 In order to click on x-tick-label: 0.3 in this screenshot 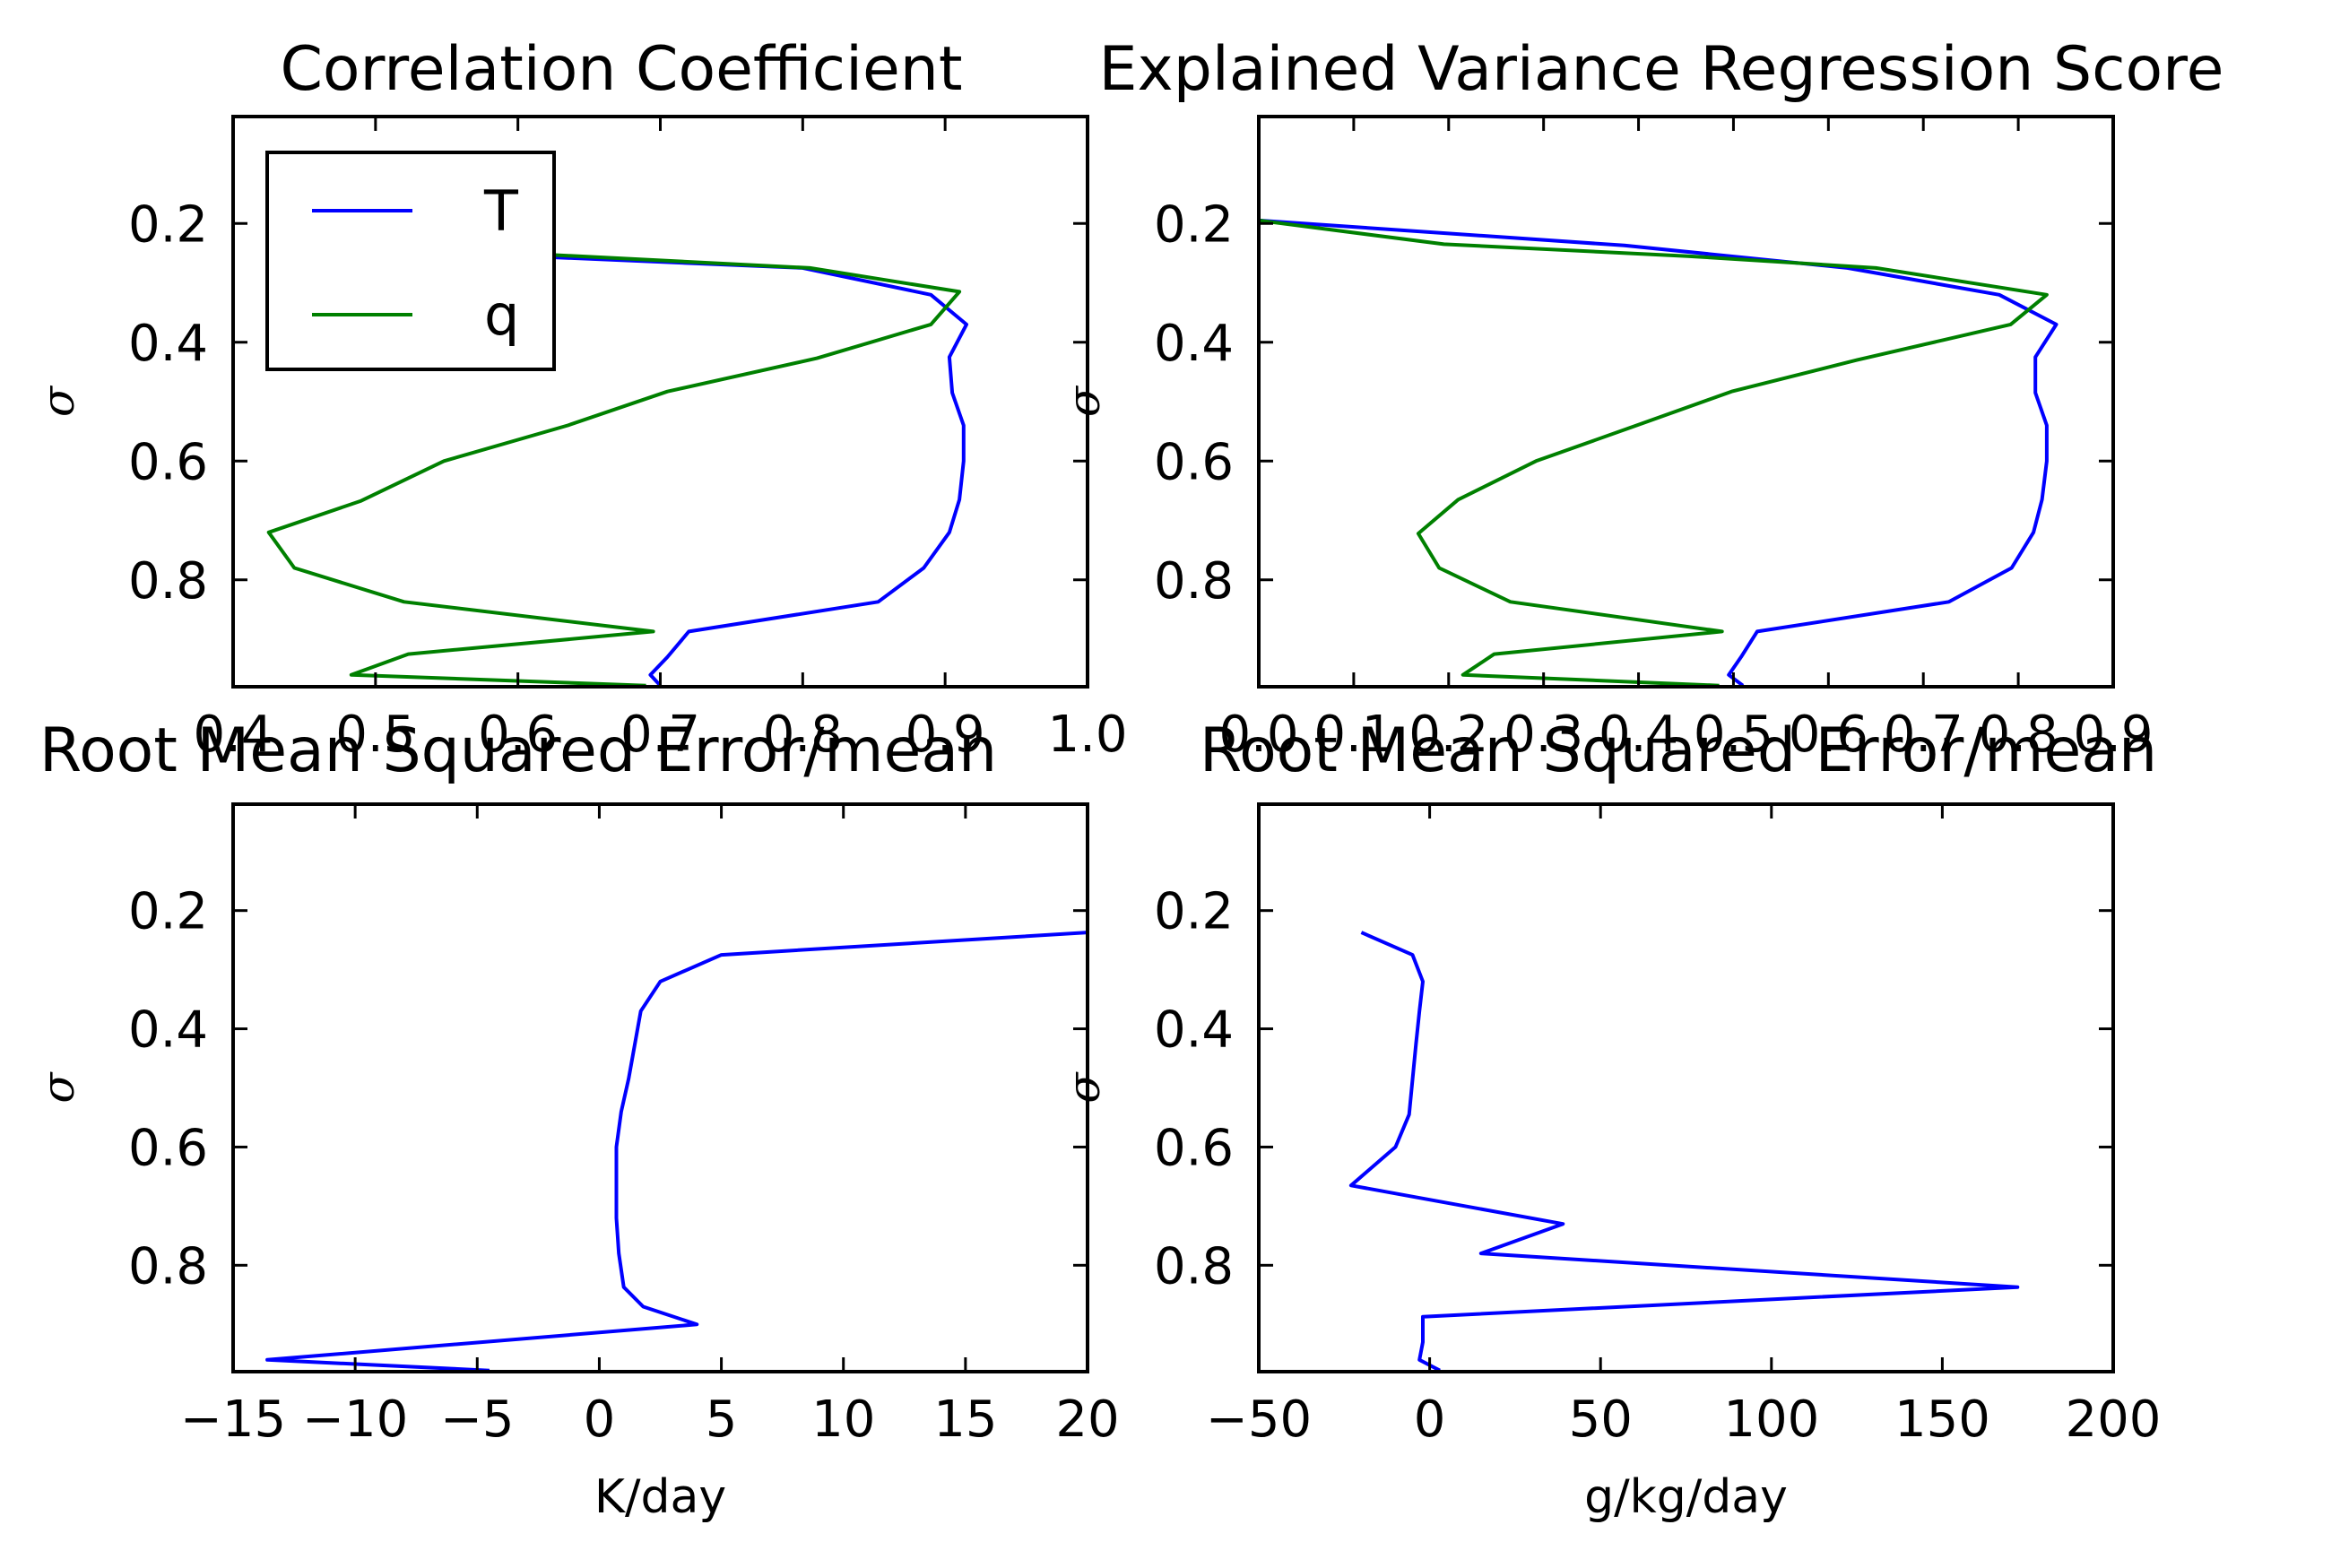, I will do `click(1543, 735)`.